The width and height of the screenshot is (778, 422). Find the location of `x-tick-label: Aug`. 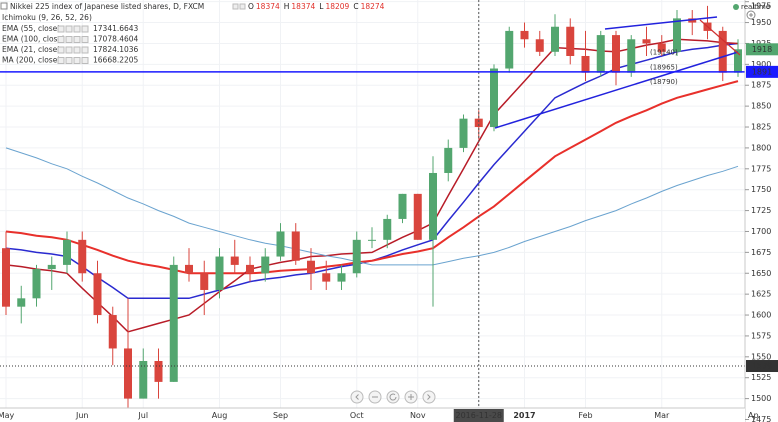

x-tick-label: Aug is located at coordinates (220, 415).